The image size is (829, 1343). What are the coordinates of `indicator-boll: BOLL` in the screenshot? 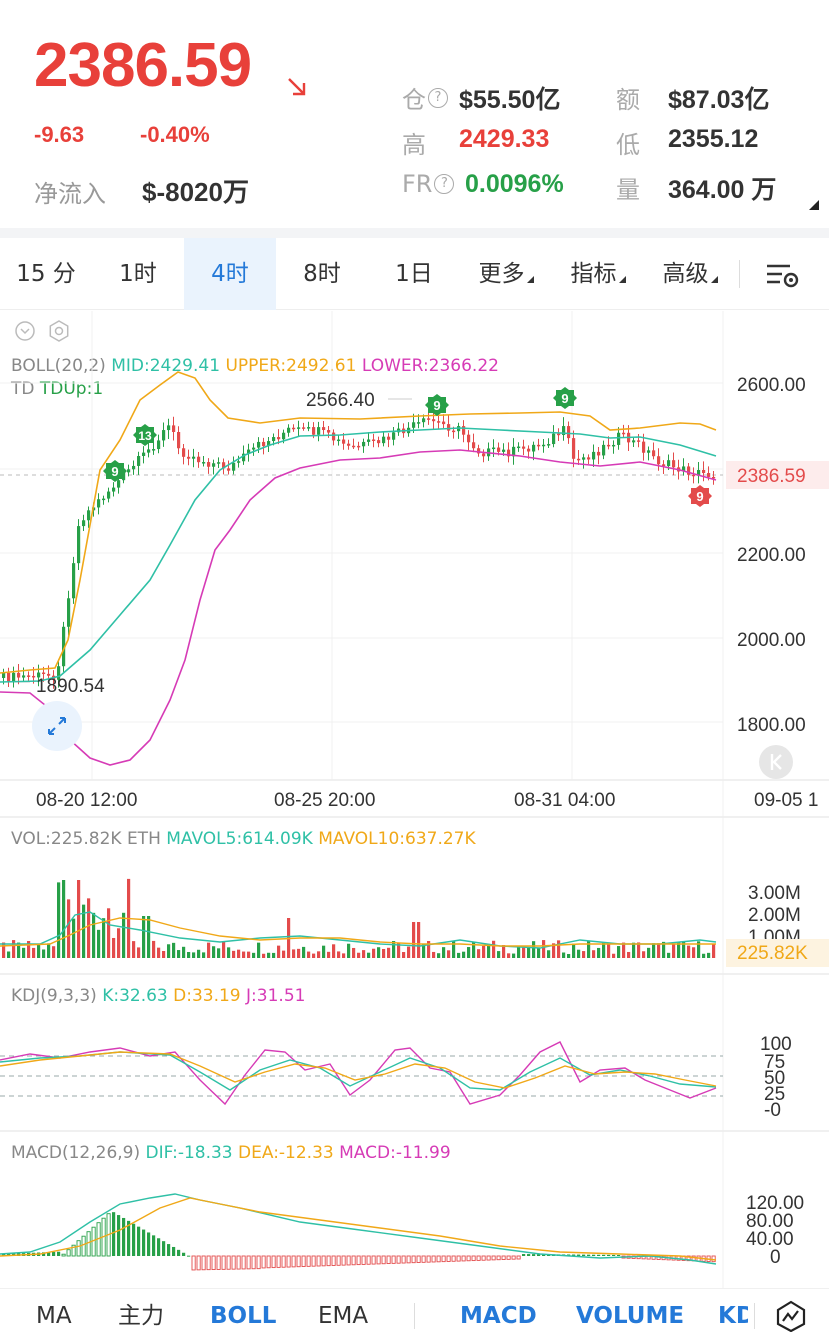 It's located at (243, 1316).